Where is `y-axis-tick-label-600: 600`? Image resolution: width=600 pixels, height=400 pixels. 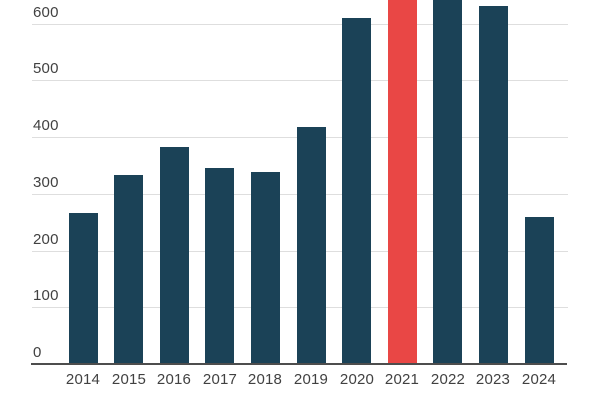
y-axis-tick-label-600: 600 is located at coordinates (46, 12).